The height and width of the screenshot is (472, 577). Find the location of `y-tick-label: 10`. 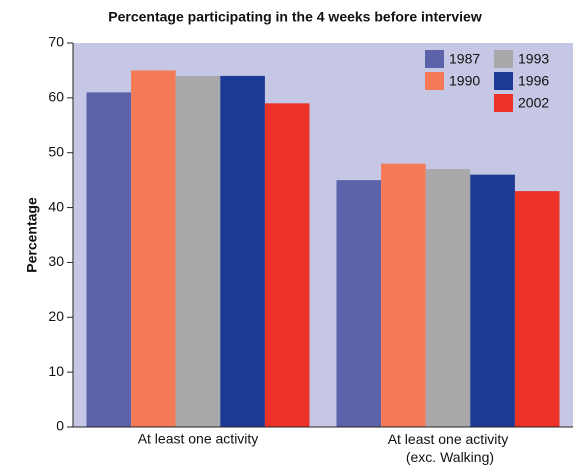

y-tick-label: 10 is located at coordinates (56, 371).